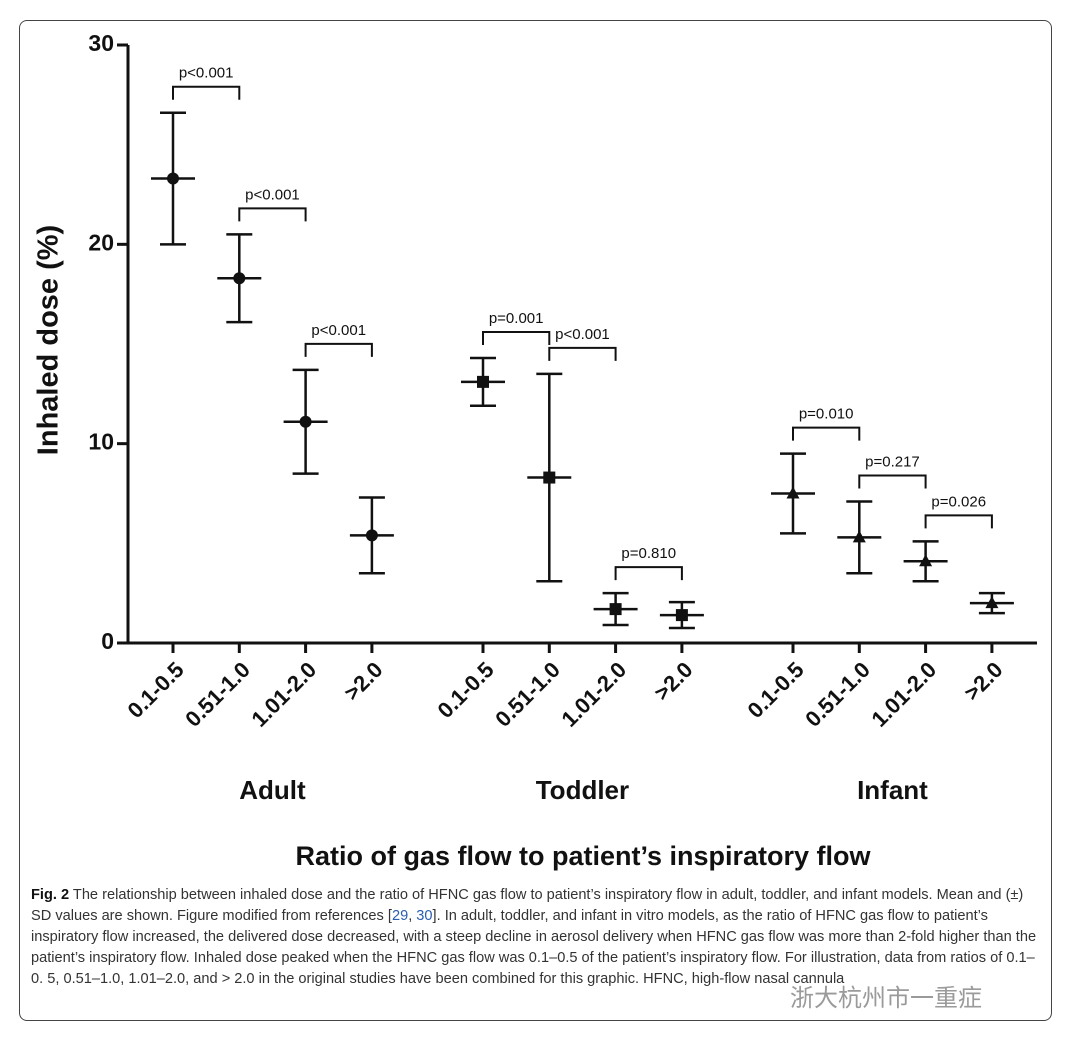  I want to click on p-value-label: p=0.810, so click(648, 553).